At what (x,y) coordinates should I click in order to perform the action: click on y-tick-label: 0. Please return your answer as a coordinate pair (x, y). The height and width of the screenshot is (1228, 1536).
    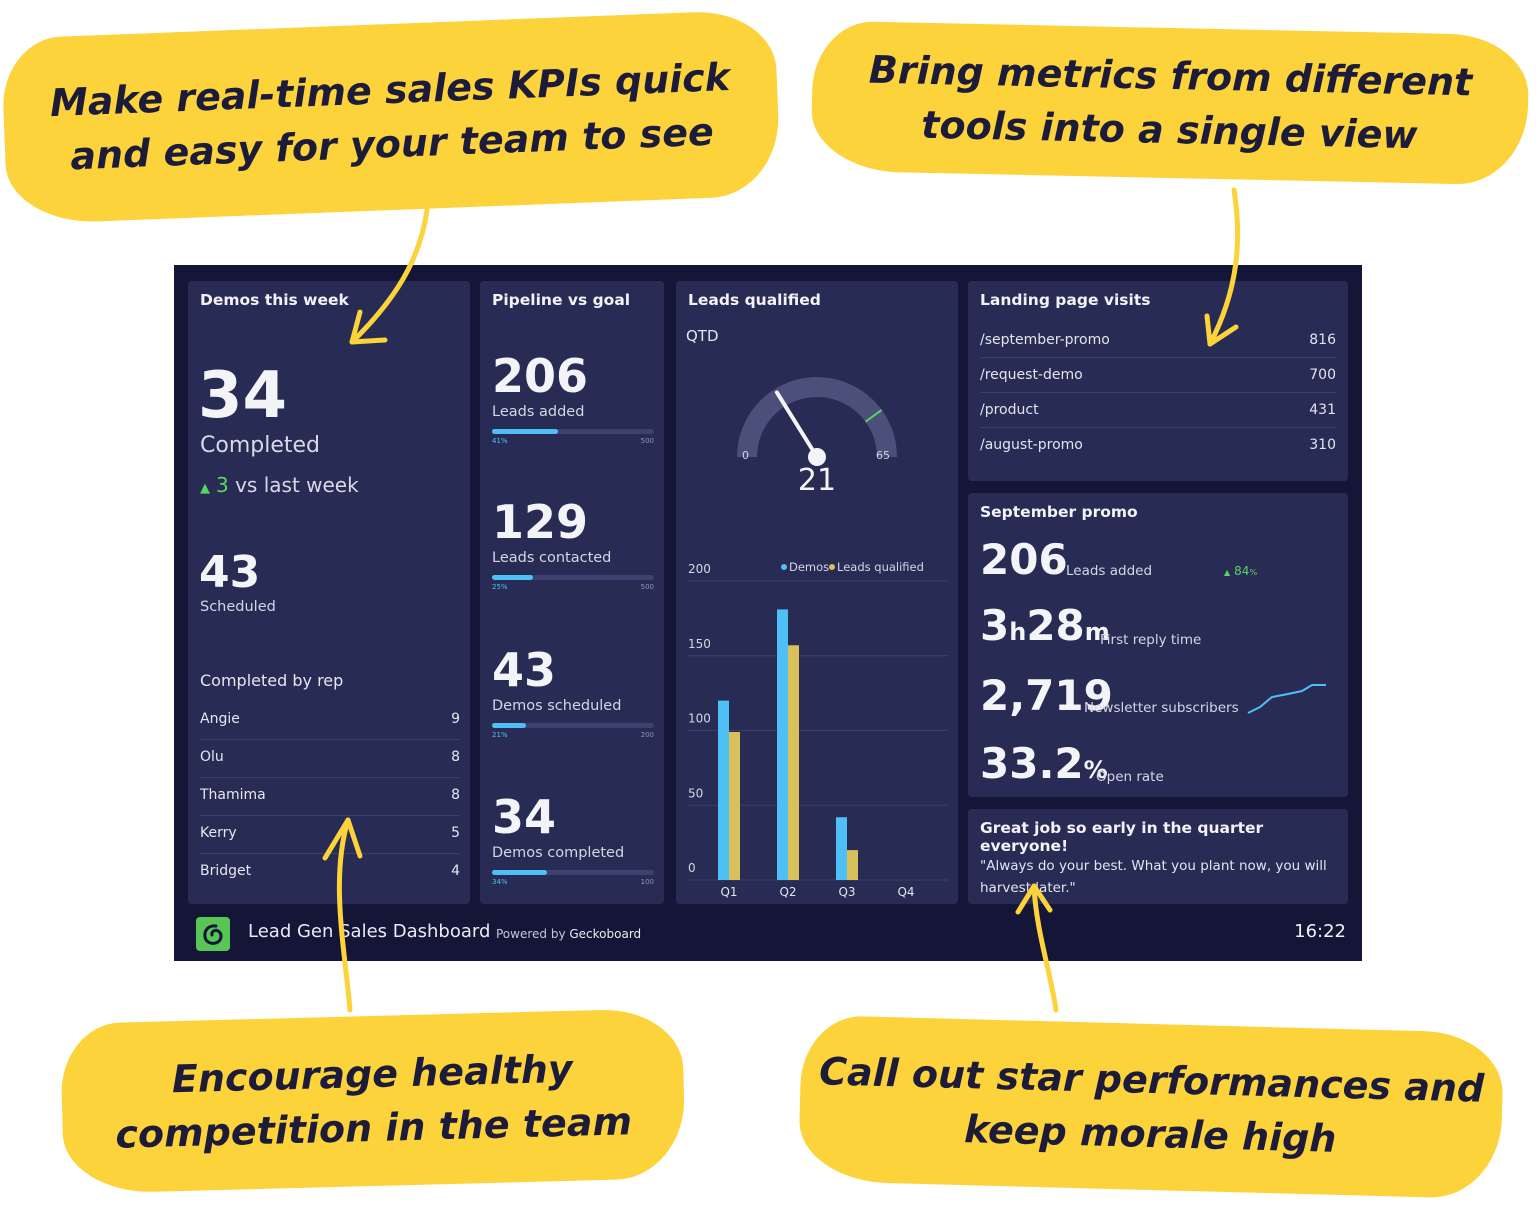
    Looking at the image, I should click on (692, 868).